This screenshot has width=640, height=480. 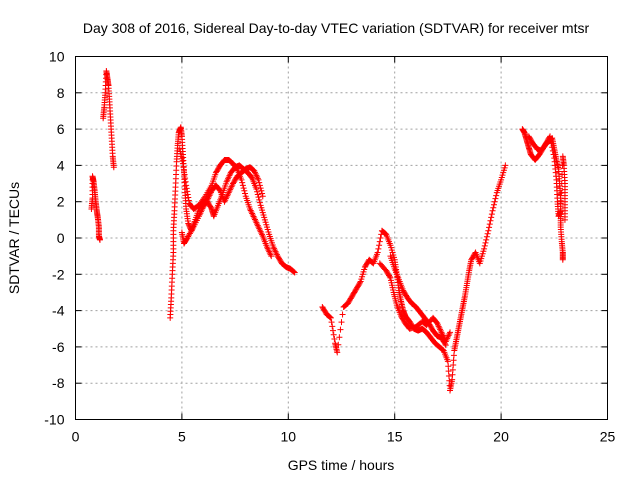 What do you see at coordinates (418, 301) in the screenshot?
I see `series-seg8` at bounding box center [418, 301].